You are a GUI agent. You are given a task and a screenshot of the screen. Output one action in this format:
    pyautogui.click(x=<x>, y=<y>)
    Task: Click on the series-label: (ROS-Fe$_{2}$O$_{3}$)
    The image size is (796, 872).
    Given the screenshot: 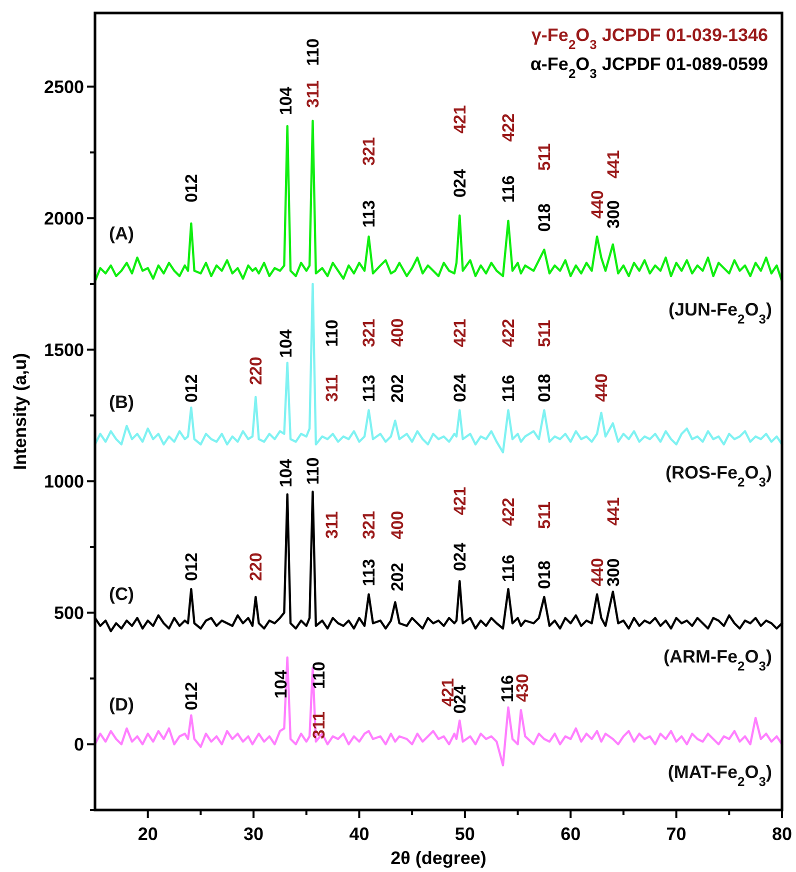 What is the action you would take?
    pyautogui.click(x=719, y=475)
    